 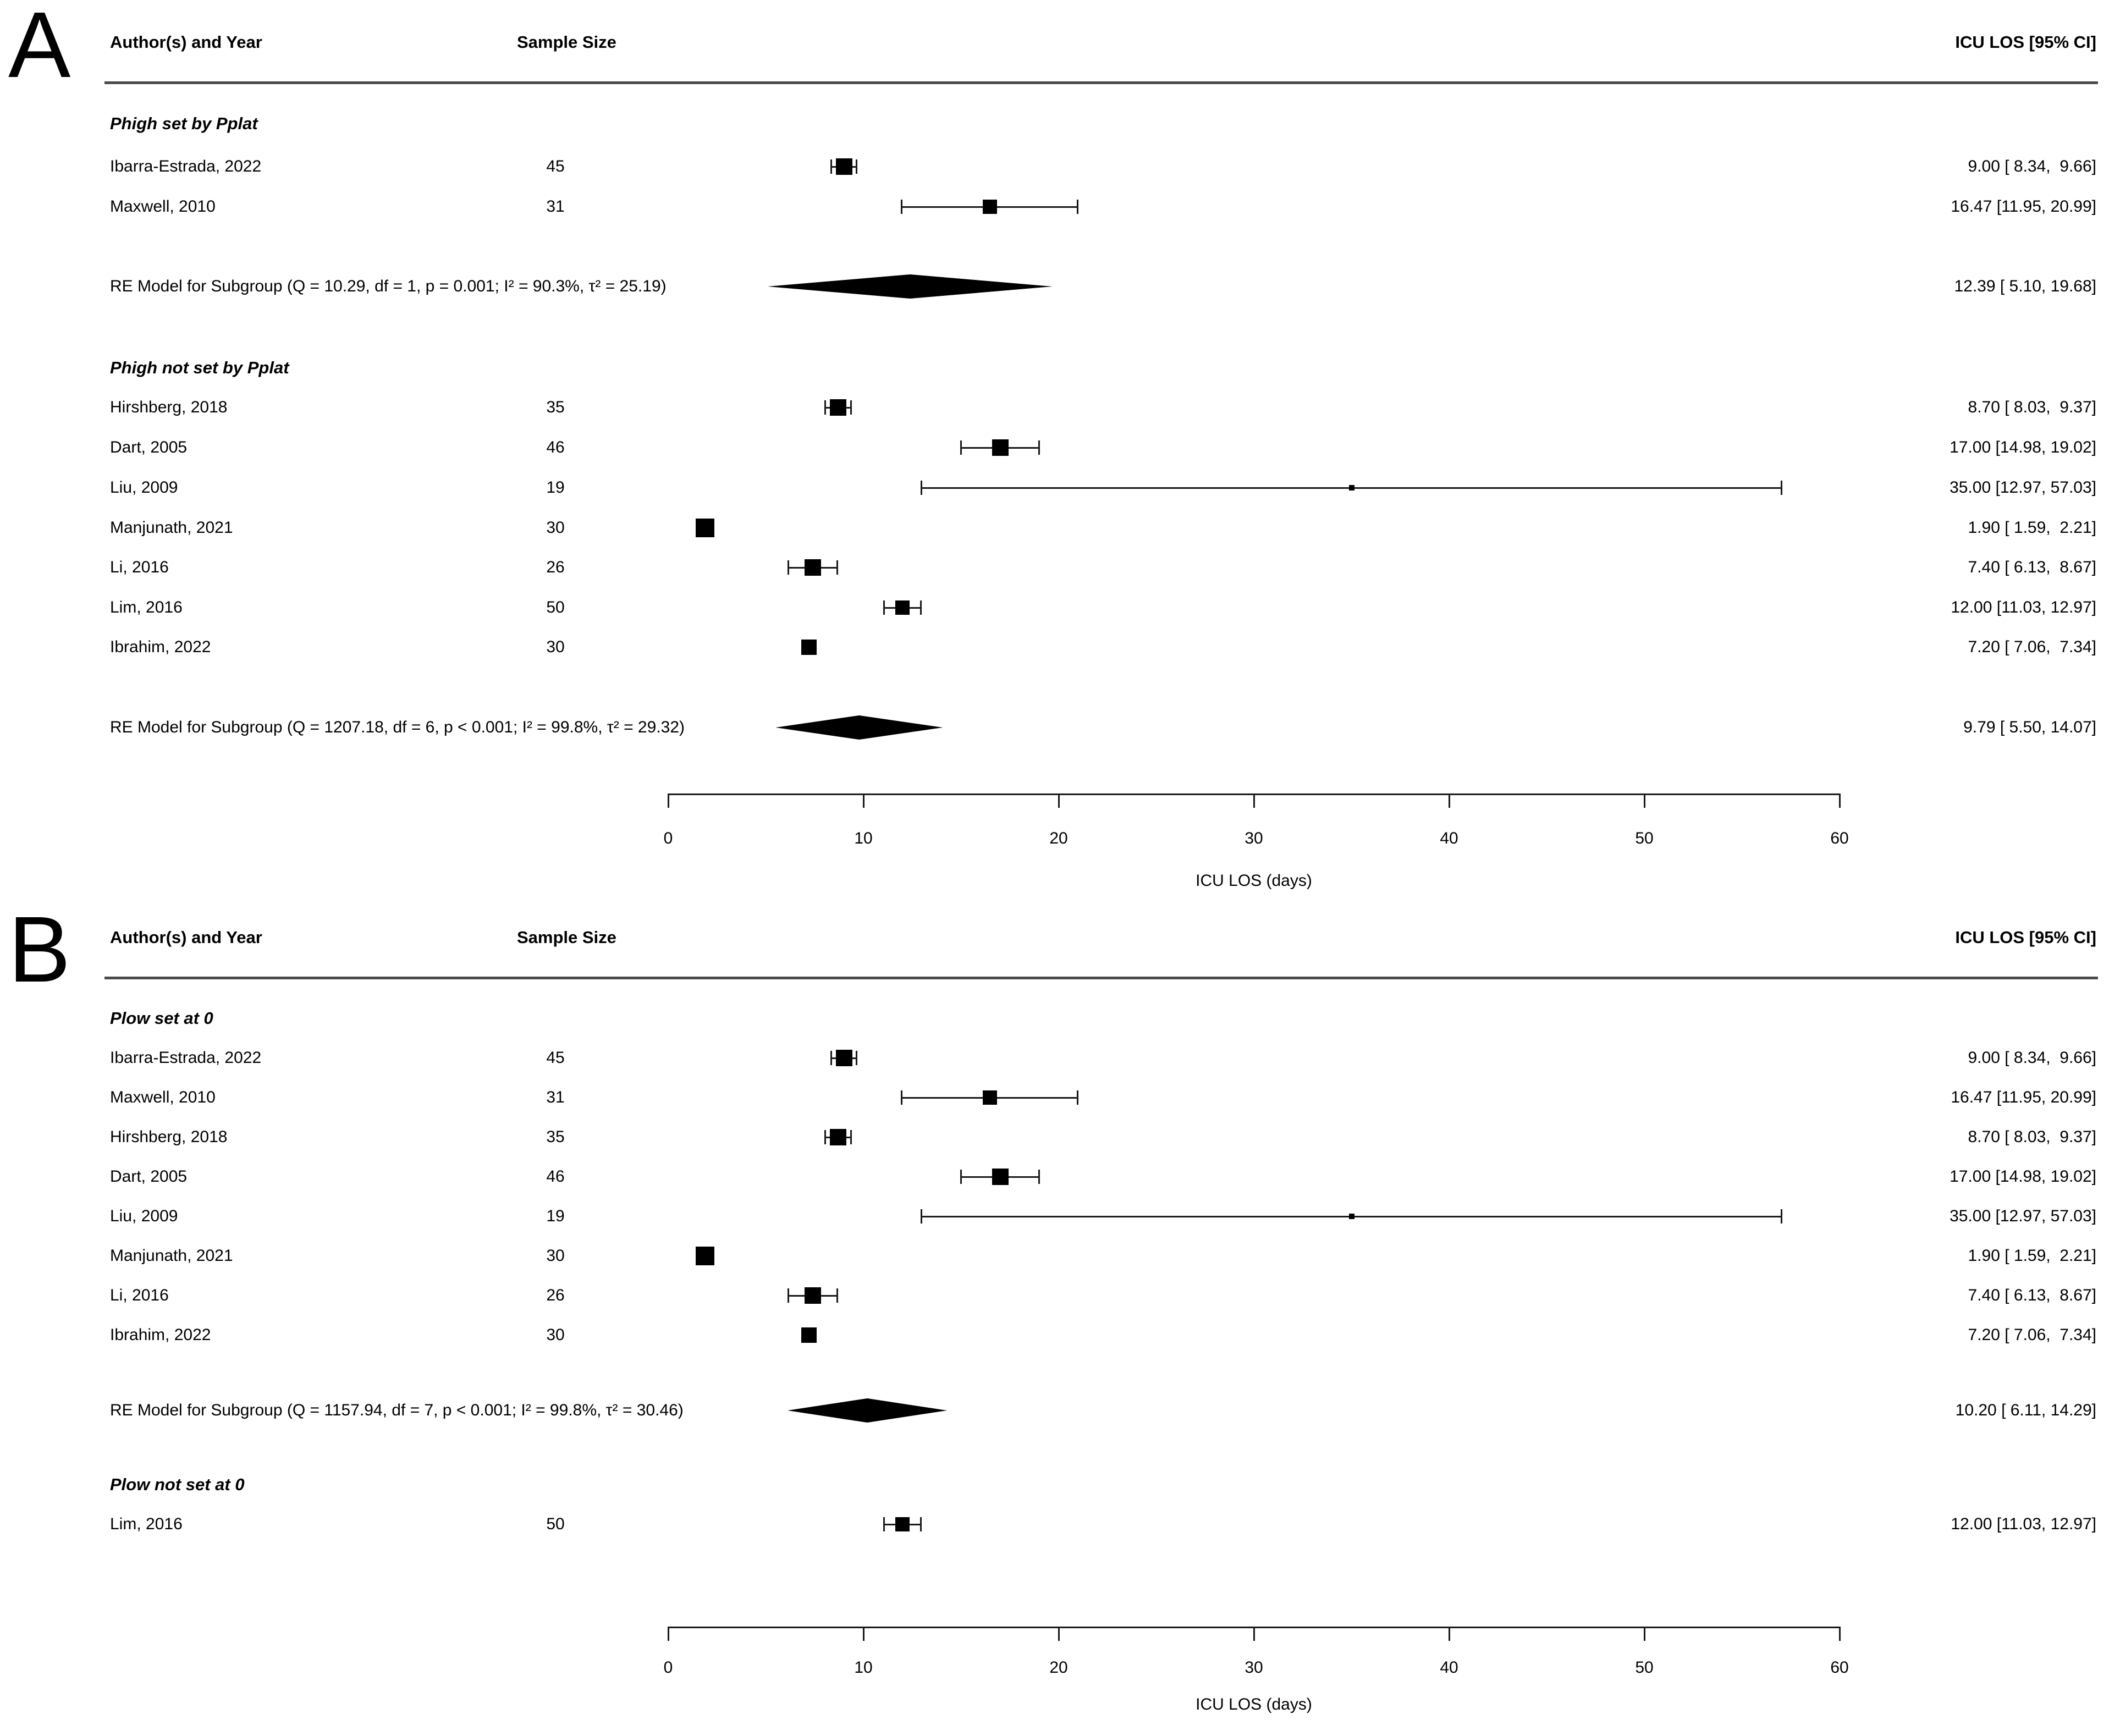 What do you see at coordinates (140, 567) in the screenshot?
I see `study-author: Li, 2016` at bounding box center [140, 567].